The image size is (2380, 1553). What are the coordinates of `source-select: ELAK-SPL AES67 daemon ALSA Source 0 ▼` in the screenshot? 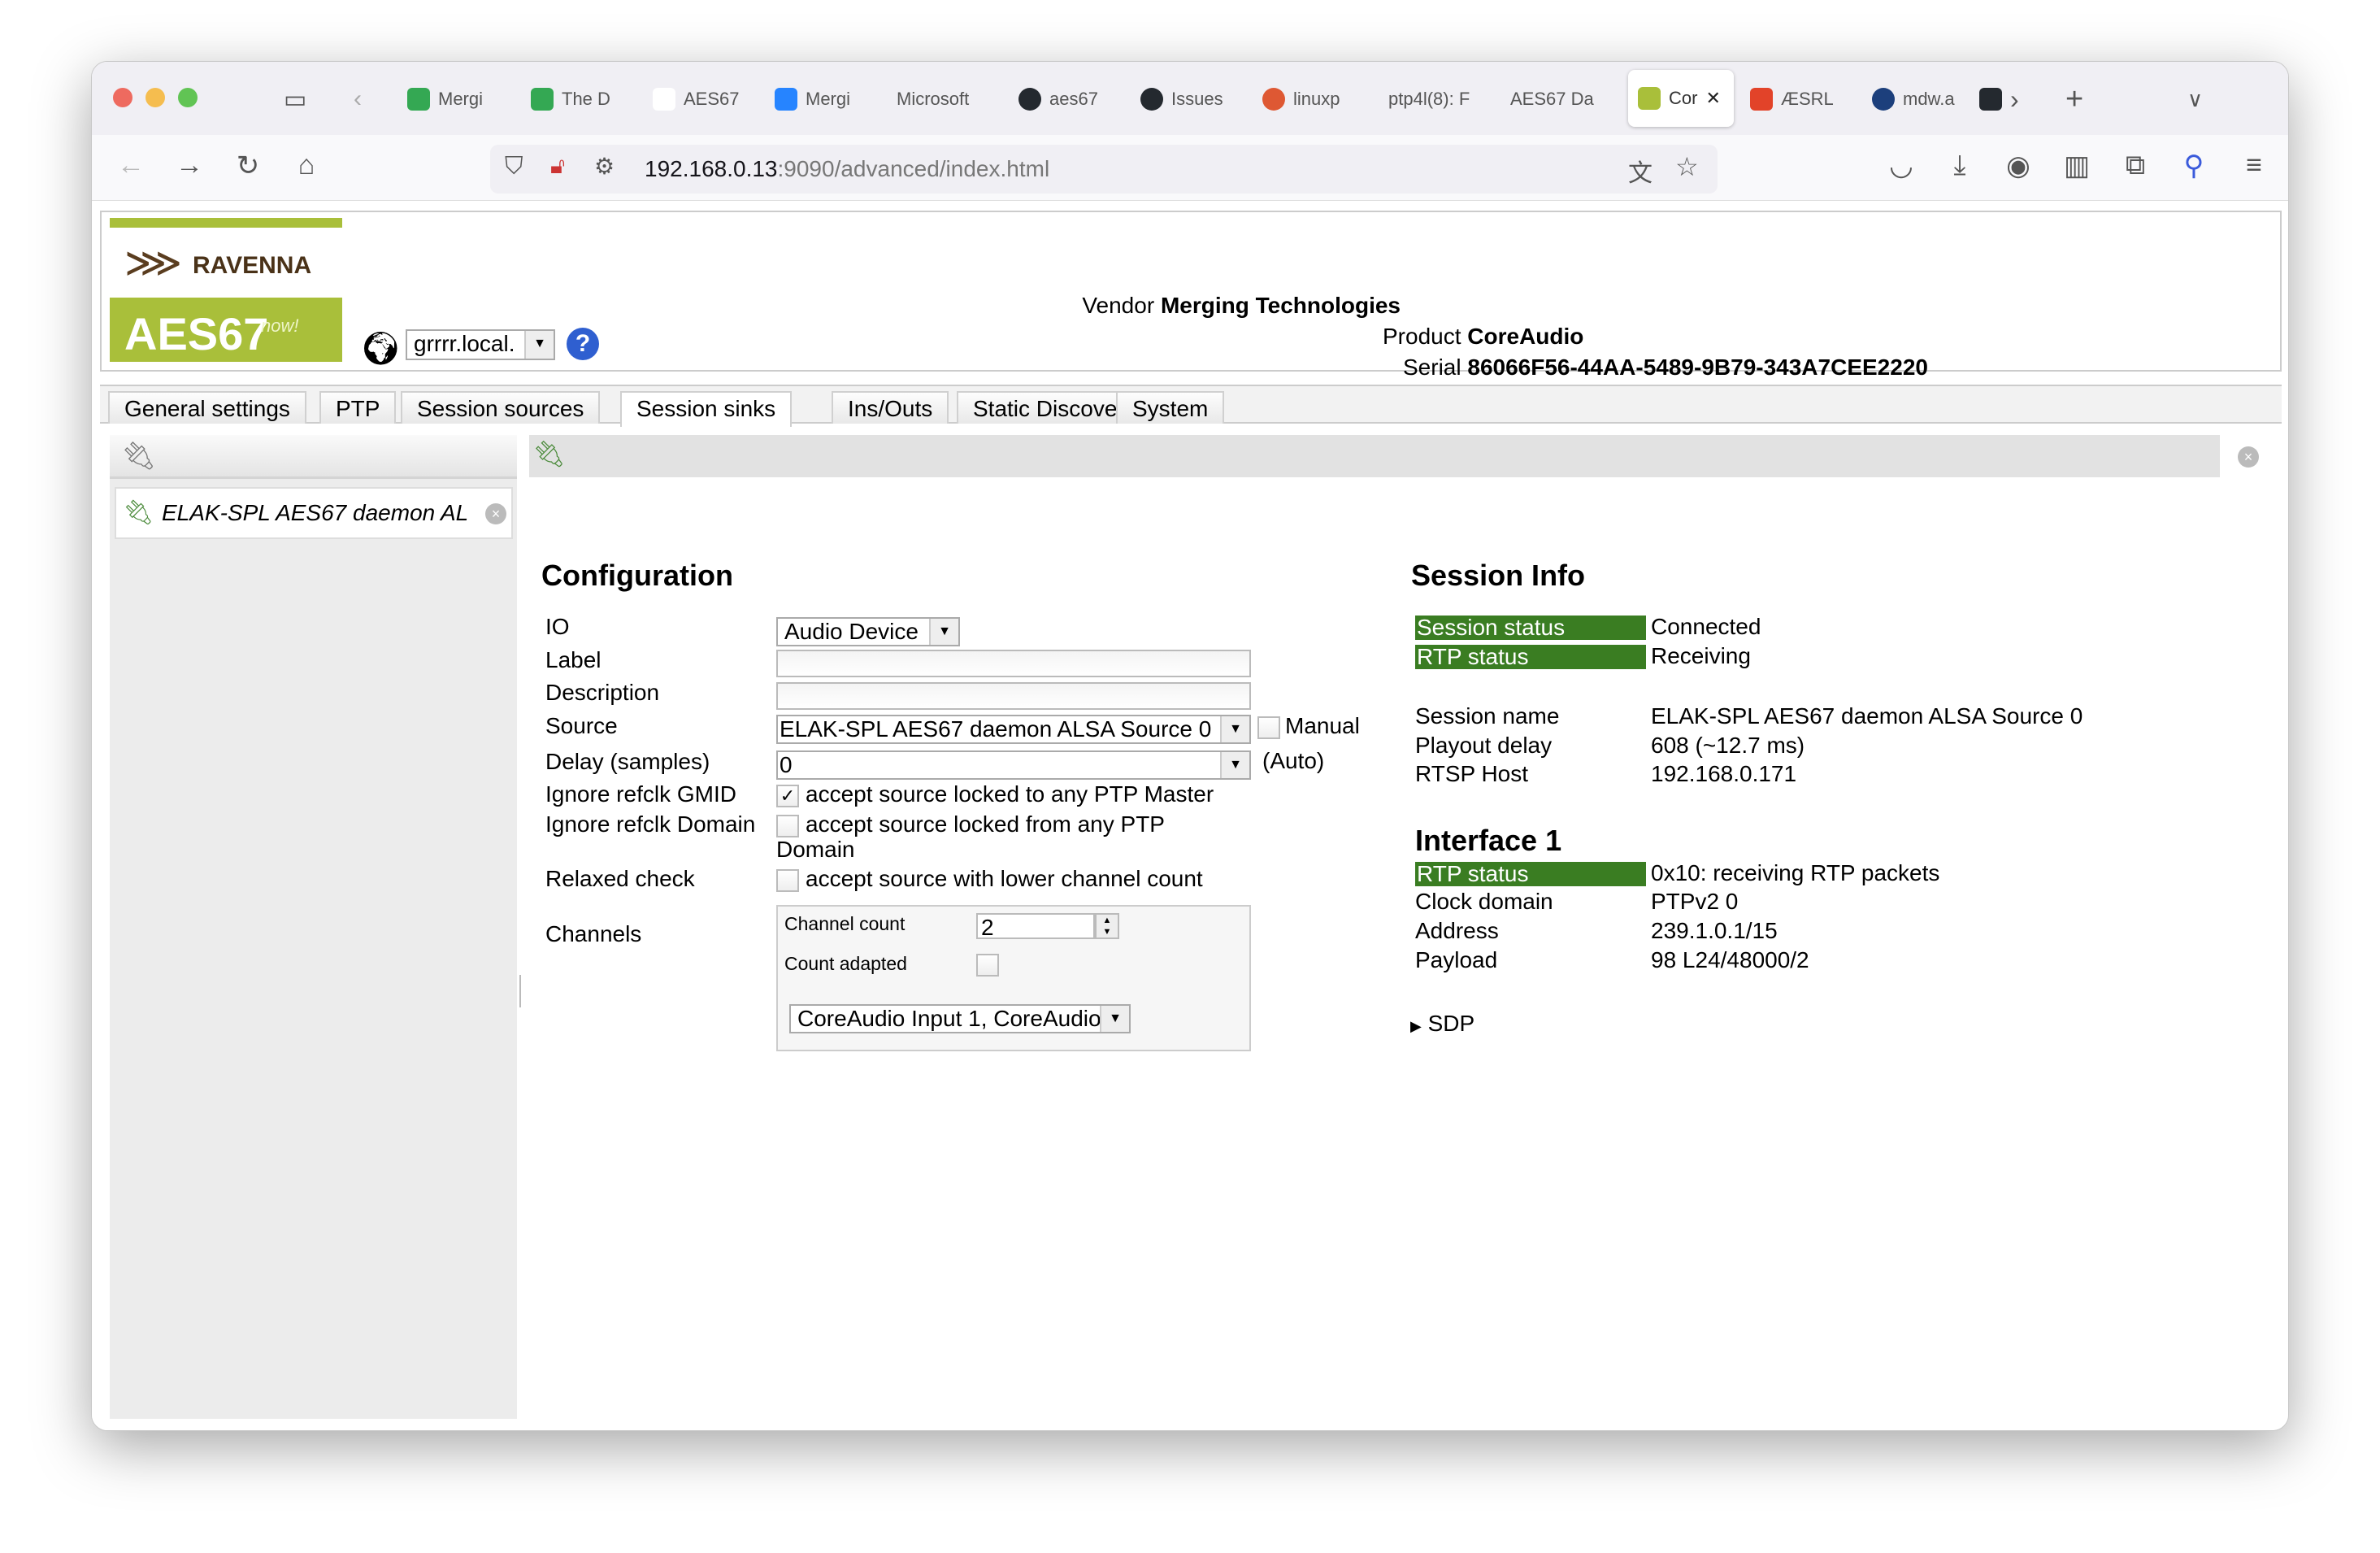 It's located at (1013, 729).